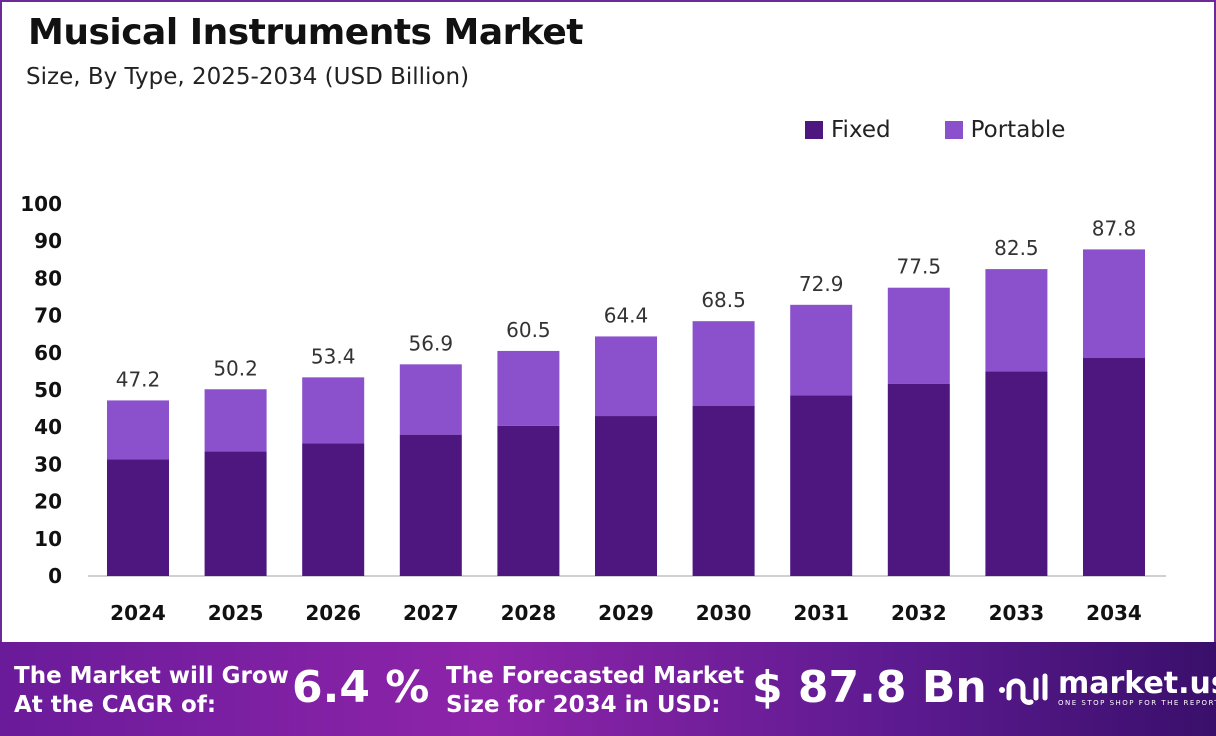  Describe the element at coordinates (361, 687) in the screenshot. I see `cagr-value: 6.4 %` at that location.